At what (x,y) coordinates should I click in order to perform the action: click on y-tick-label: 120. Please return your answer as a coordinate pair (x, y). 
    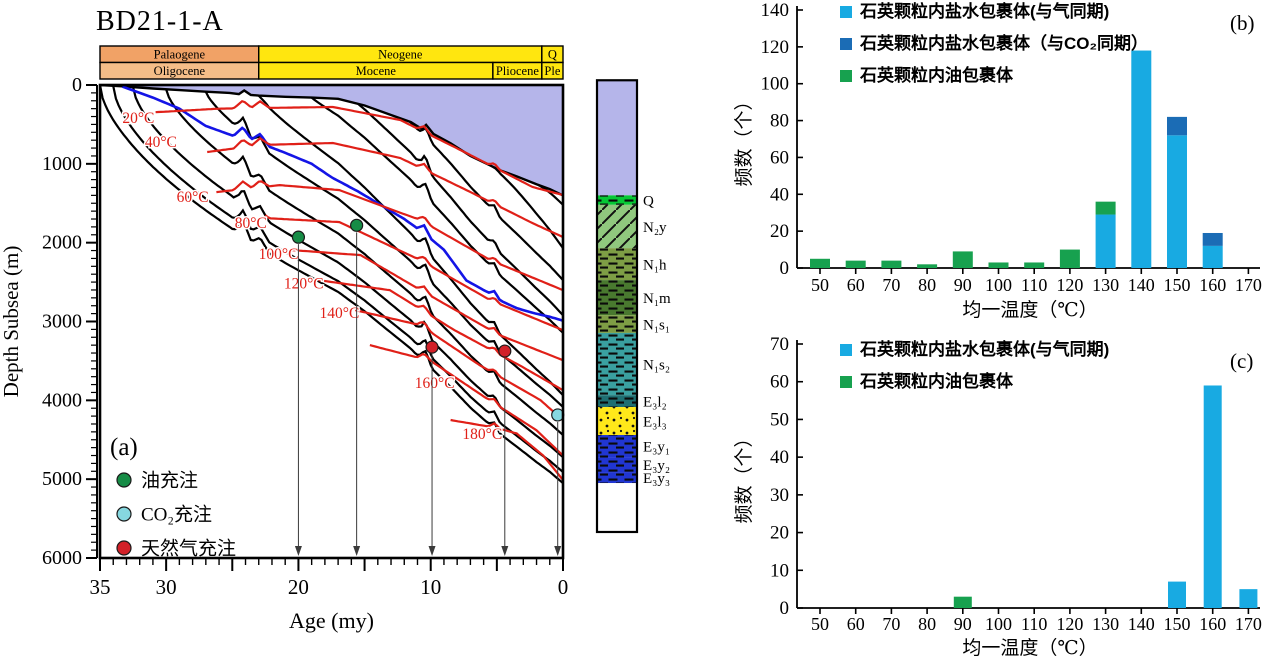
    Looking at the image, I should click on (775, 47).